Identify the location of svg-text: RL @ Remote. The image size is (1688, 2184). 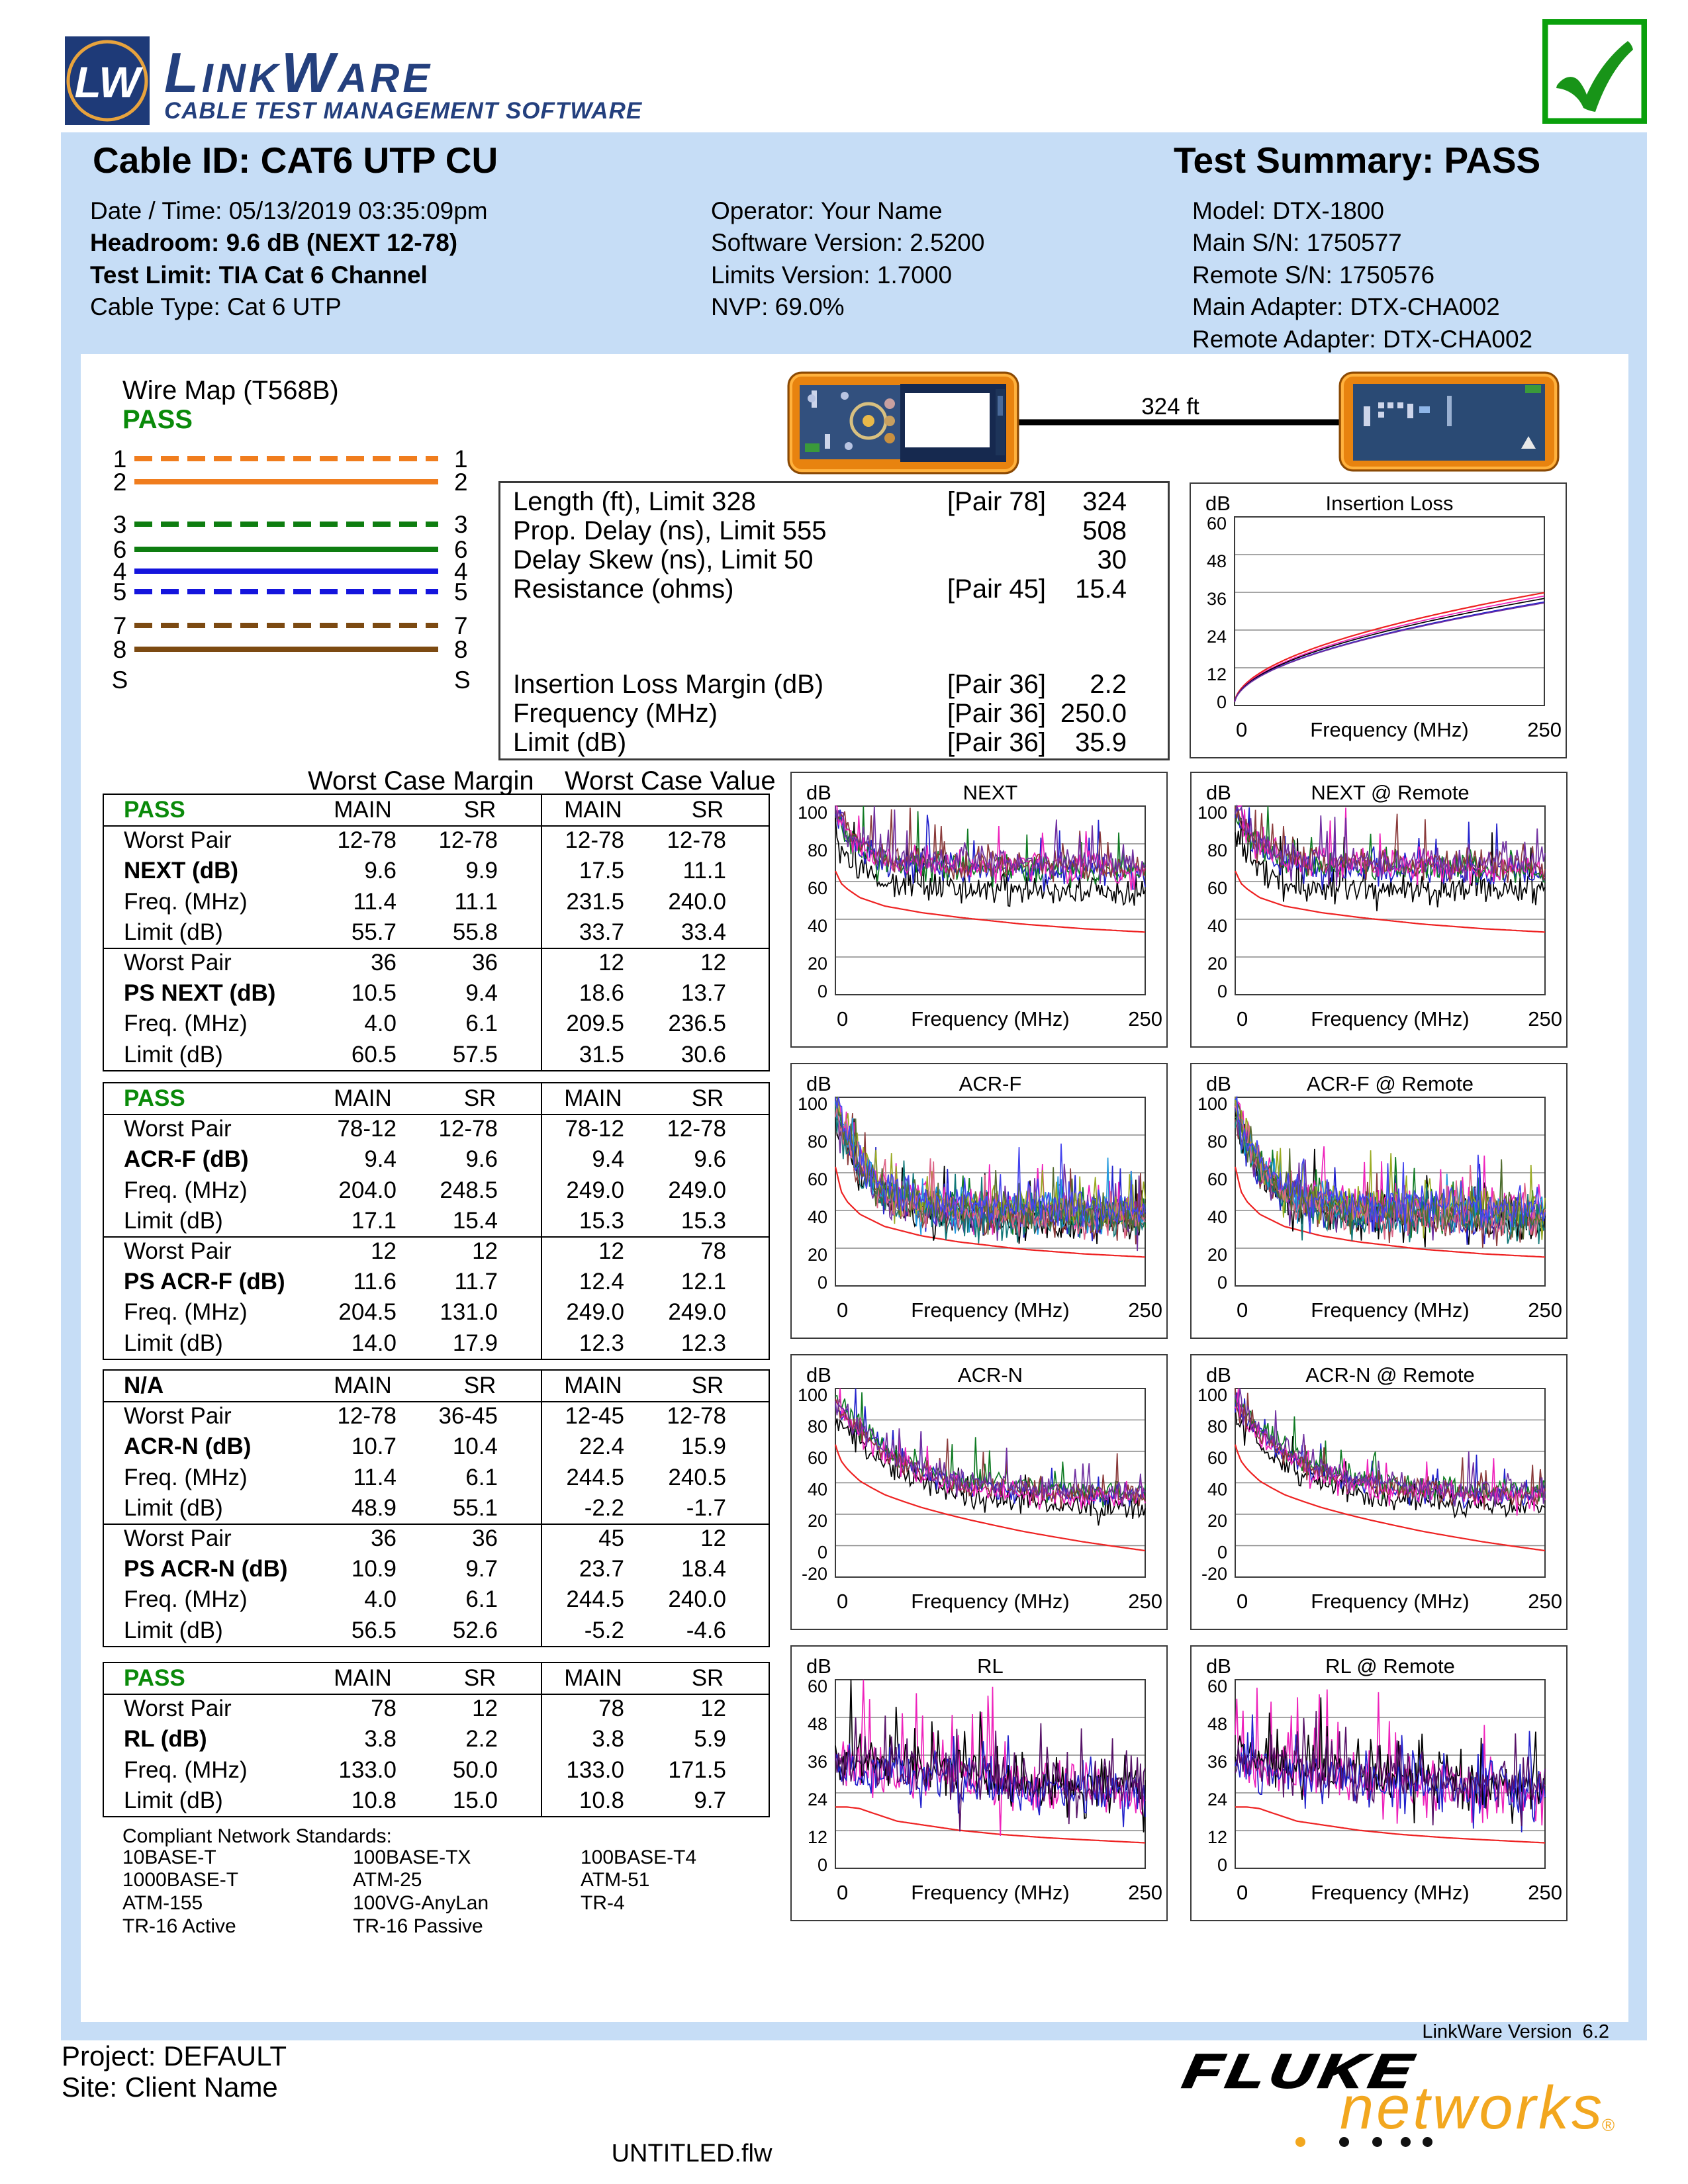
(1390, 1666).